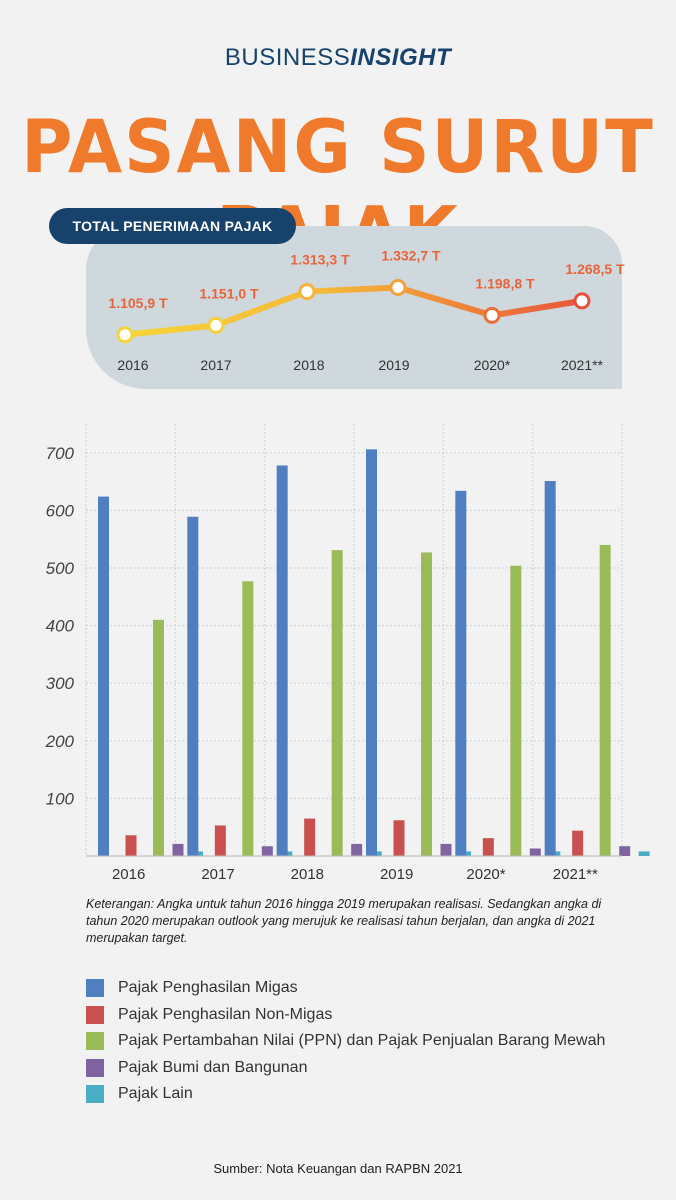  I want to click on y-tick-label: 100, so click(60, 798).